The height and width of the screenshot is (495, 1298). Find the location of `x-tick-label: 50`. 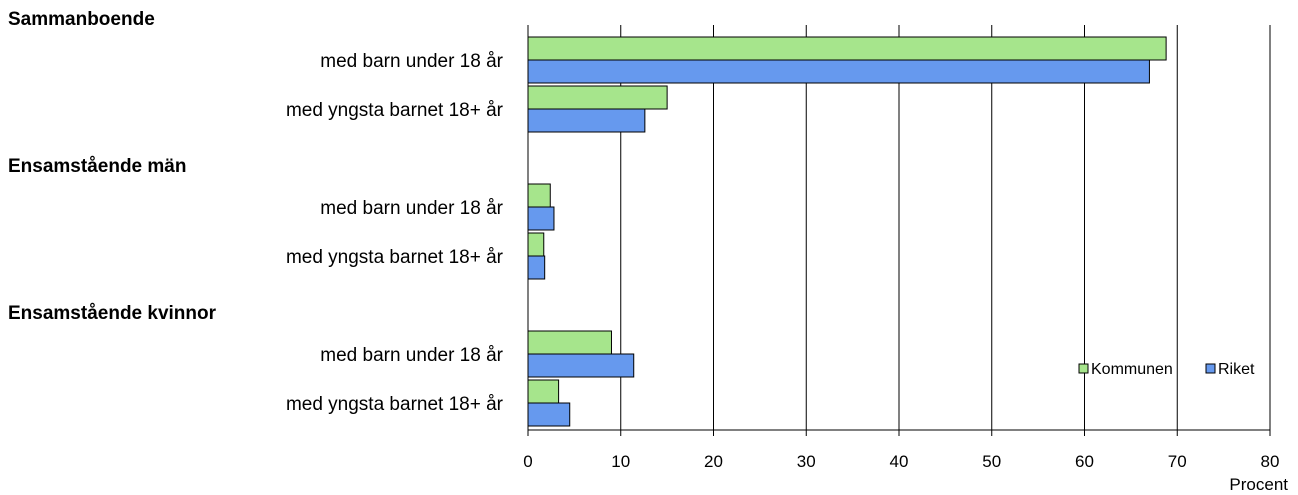

x-tick-label: 50 is located at coordinates (991, 461).